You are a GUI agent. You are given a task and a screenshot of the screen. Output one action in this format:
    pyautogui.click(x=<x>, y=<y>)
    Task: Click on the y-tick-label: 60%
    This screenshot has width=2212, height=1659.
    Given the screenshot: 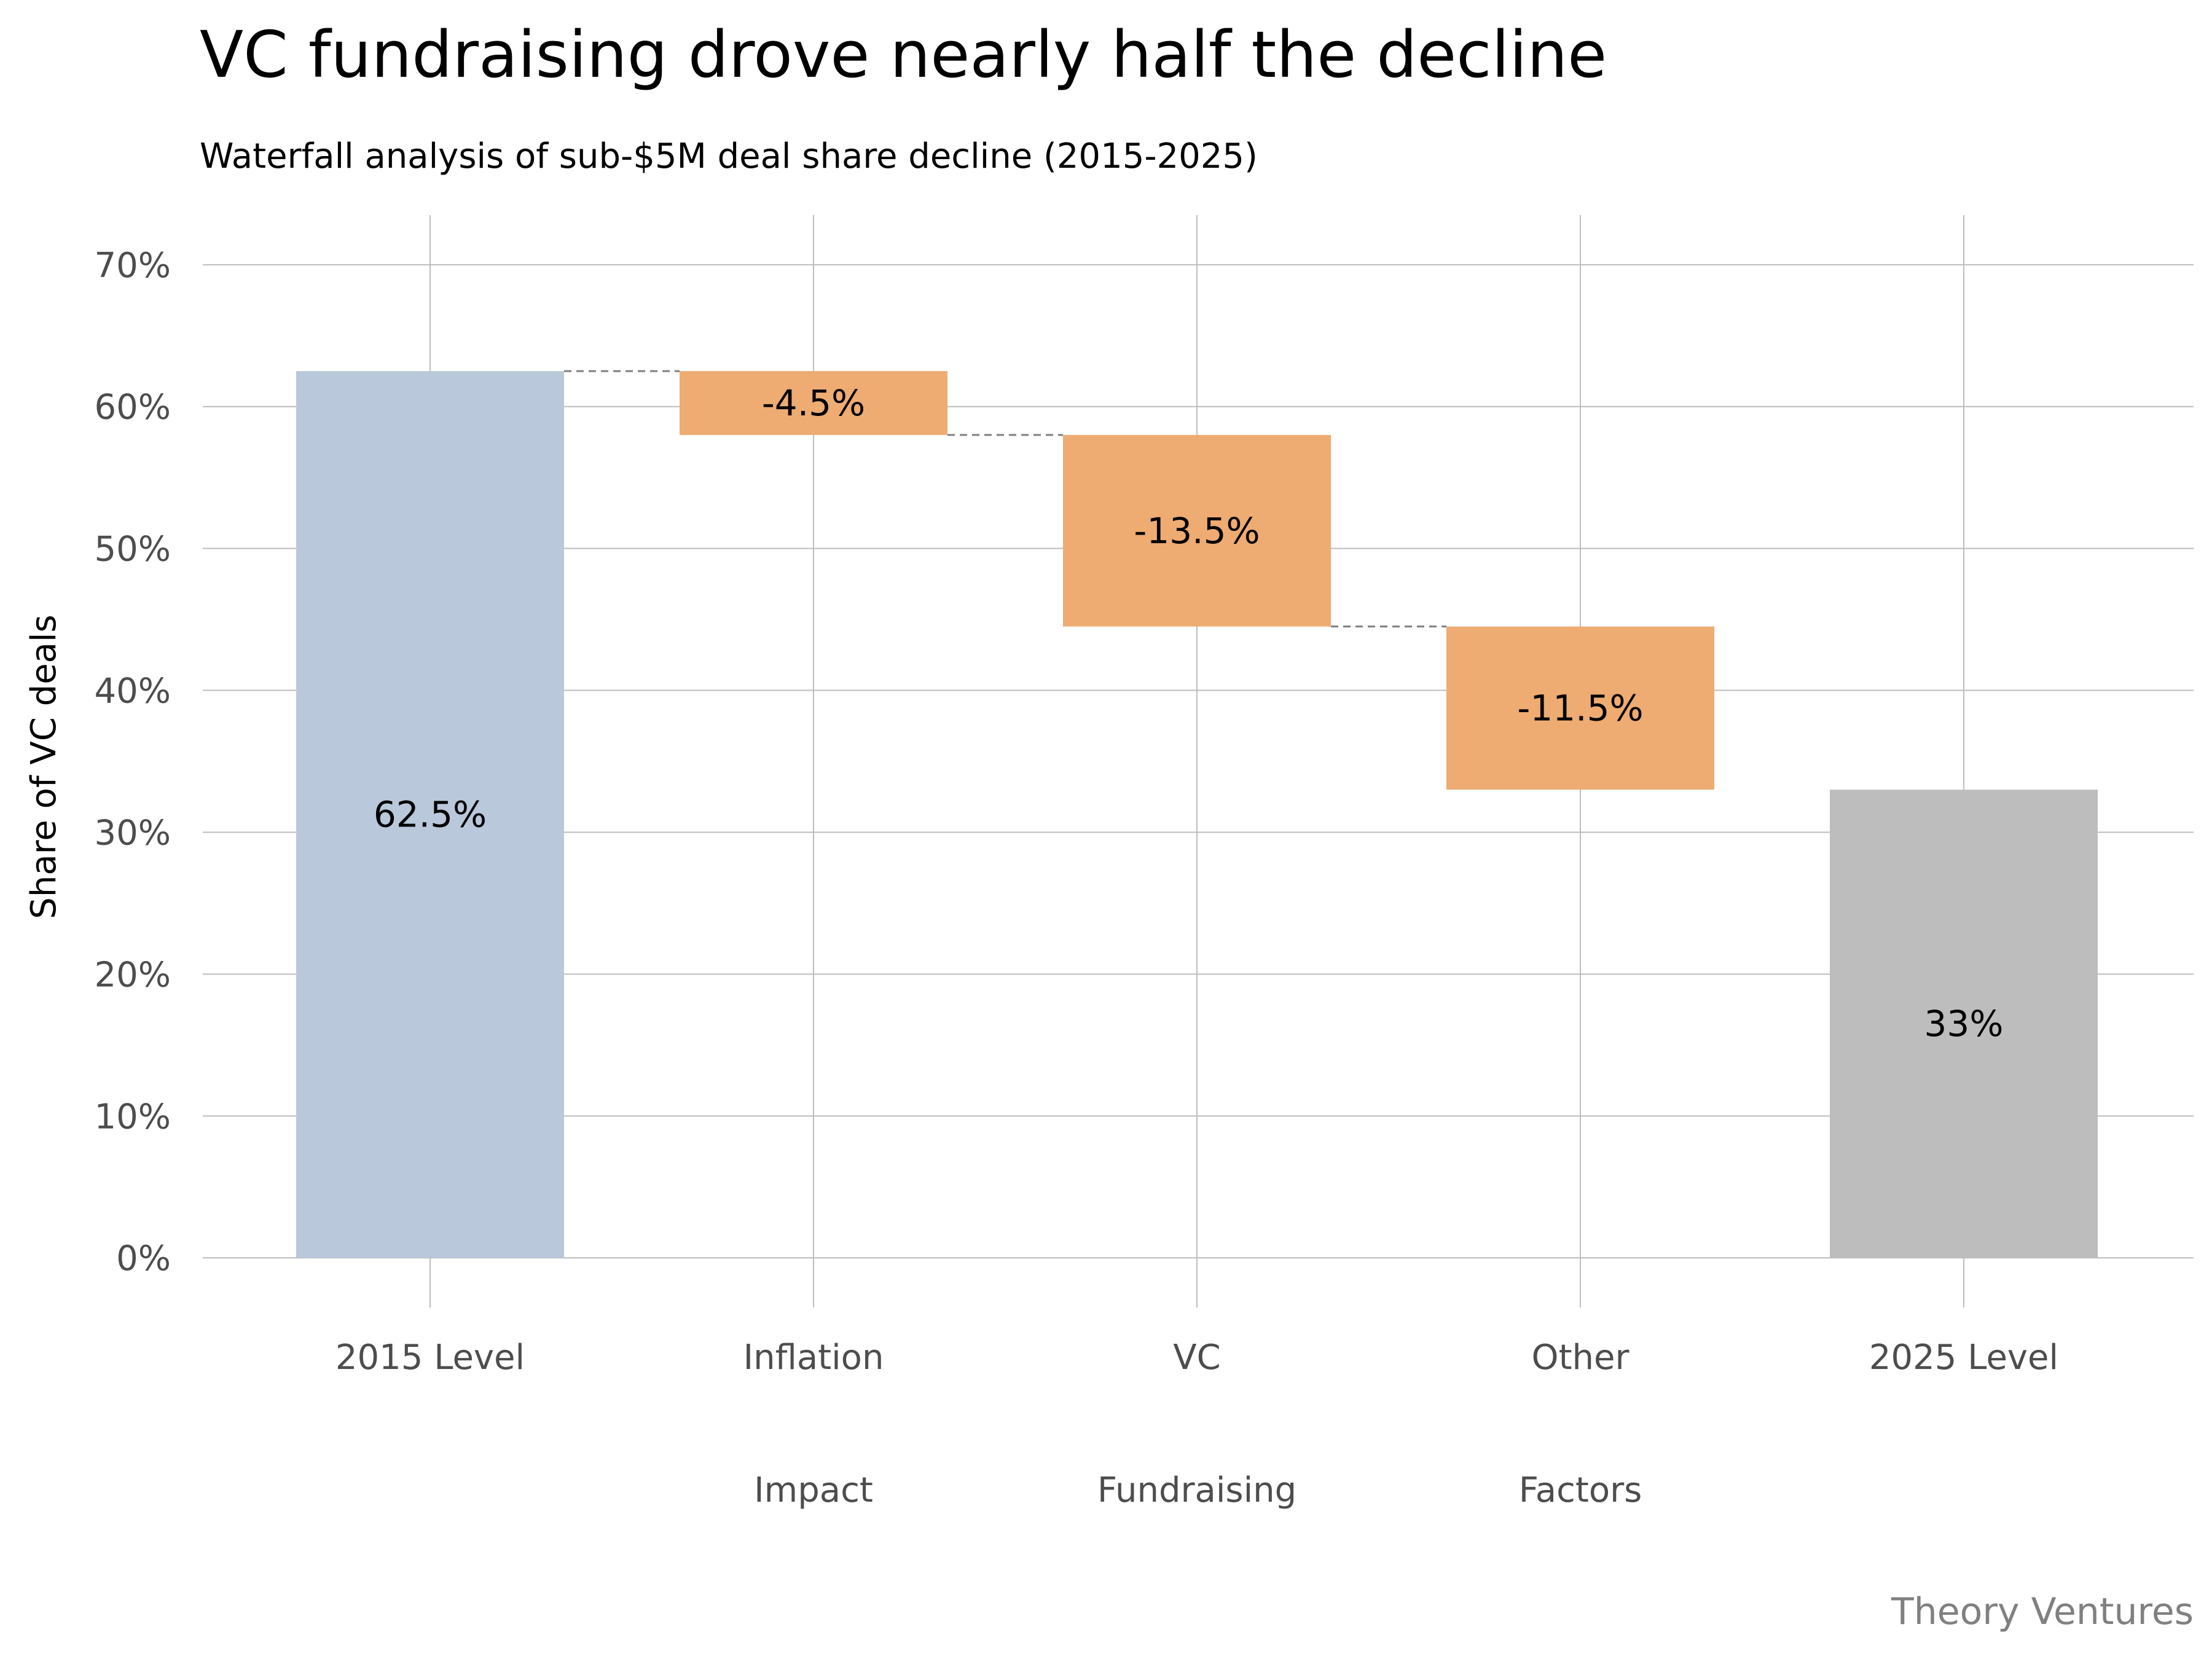 What is the action you would take?
    pyautogui.click(x=133, y=408)
    